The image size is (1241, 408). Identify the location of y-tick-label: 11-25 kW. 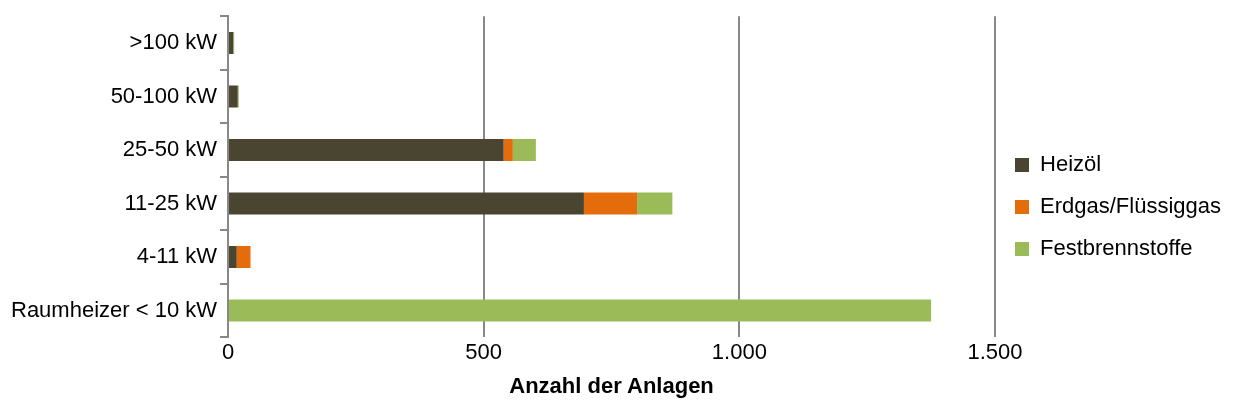
(171, 202).